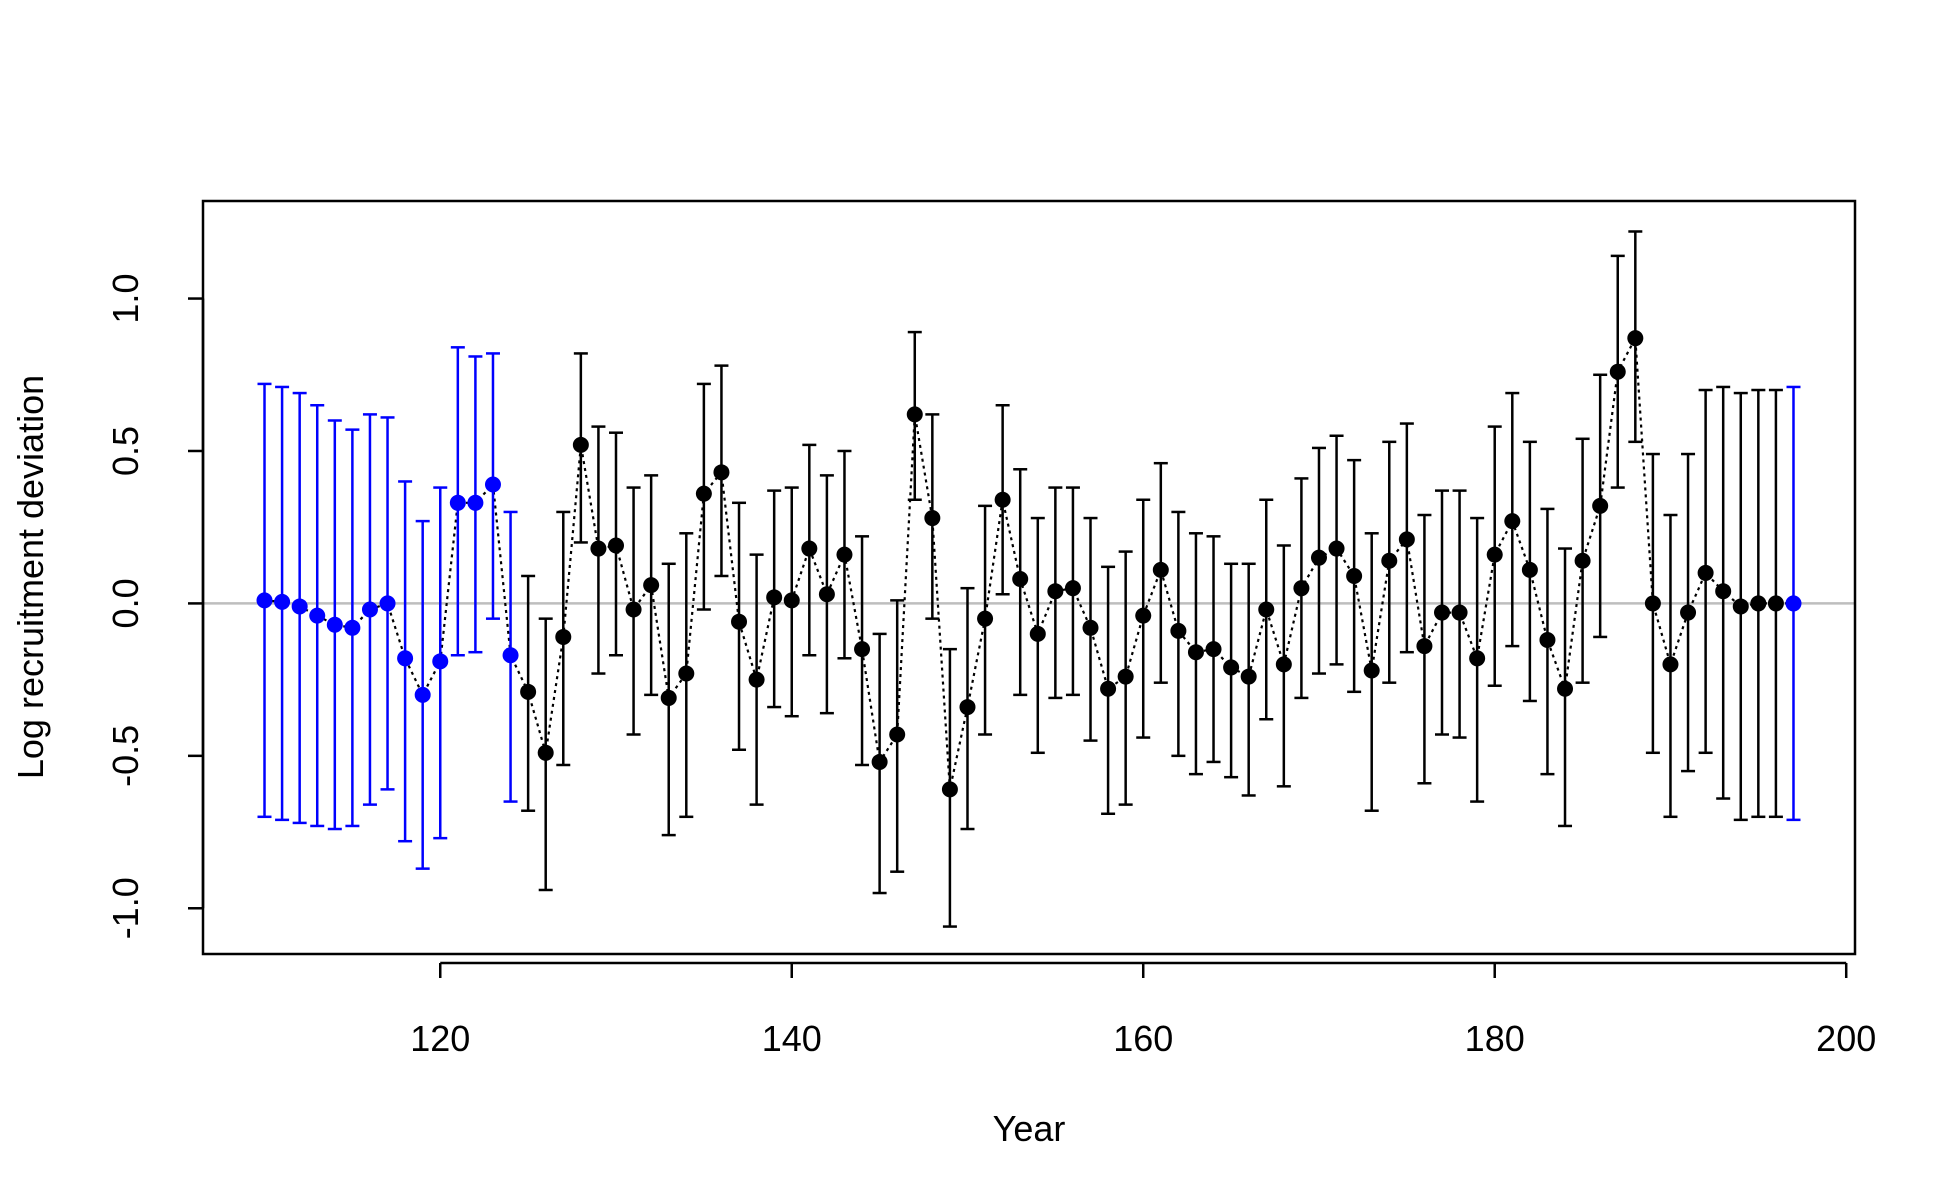  I want to click on x-tick-label: 120, so click(440, 1038).